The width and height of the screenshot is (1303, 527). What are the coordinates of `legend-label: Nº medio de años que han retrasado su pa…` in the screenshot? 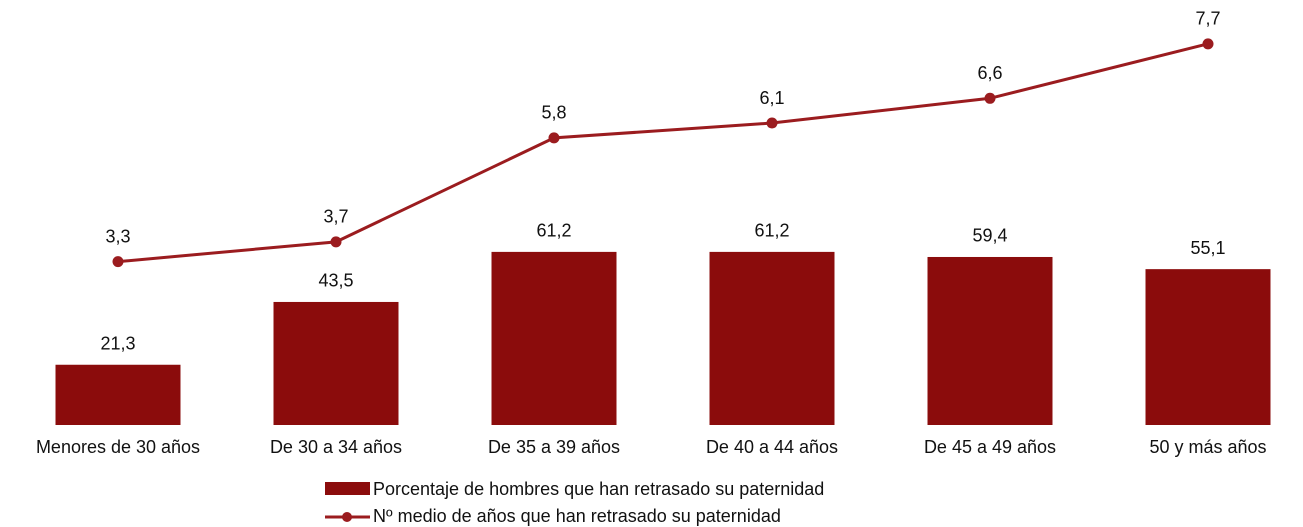 It's located at (577, 516).